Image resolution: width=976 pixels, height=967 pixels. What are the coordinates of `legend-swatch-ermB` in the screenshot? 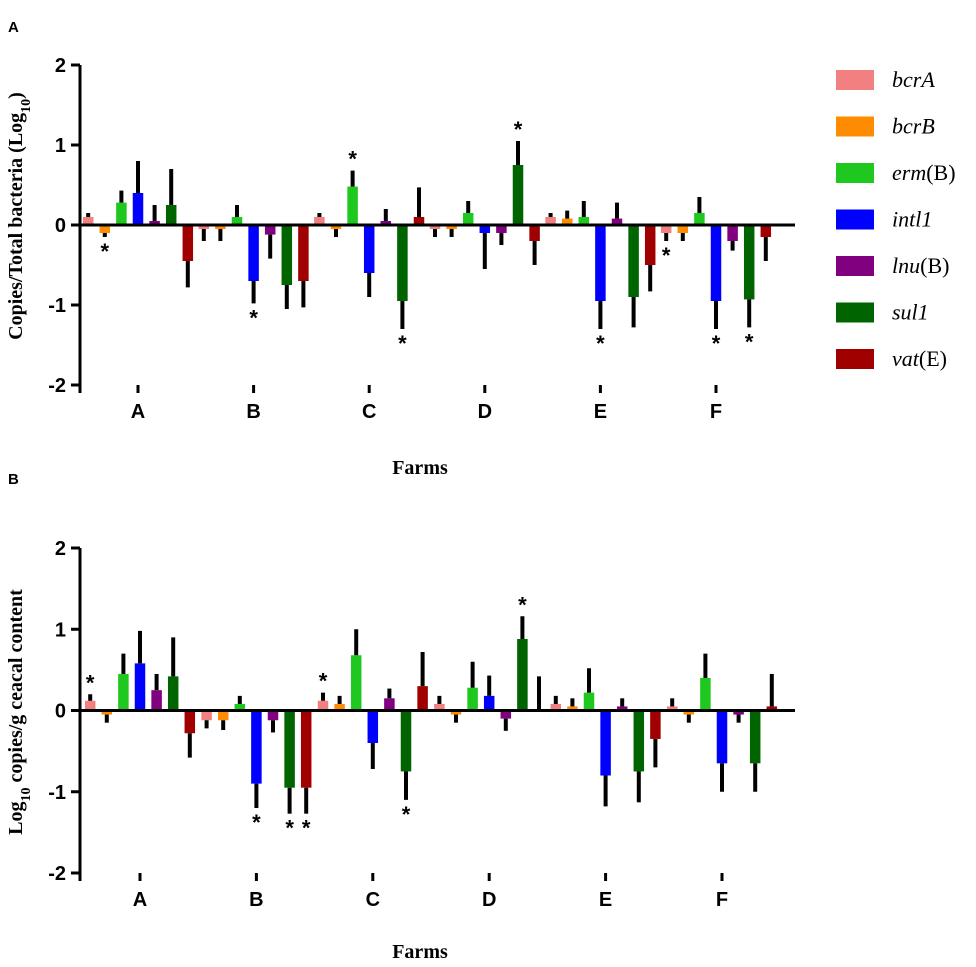 It's located at (855, 173).